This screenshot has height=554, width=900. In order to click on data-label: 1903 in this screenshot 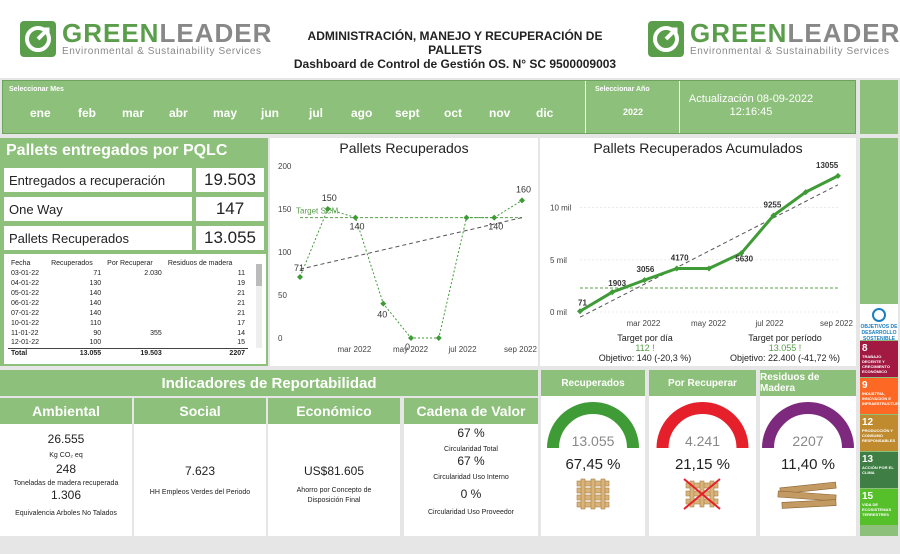, I will do `click(617, 283)`.